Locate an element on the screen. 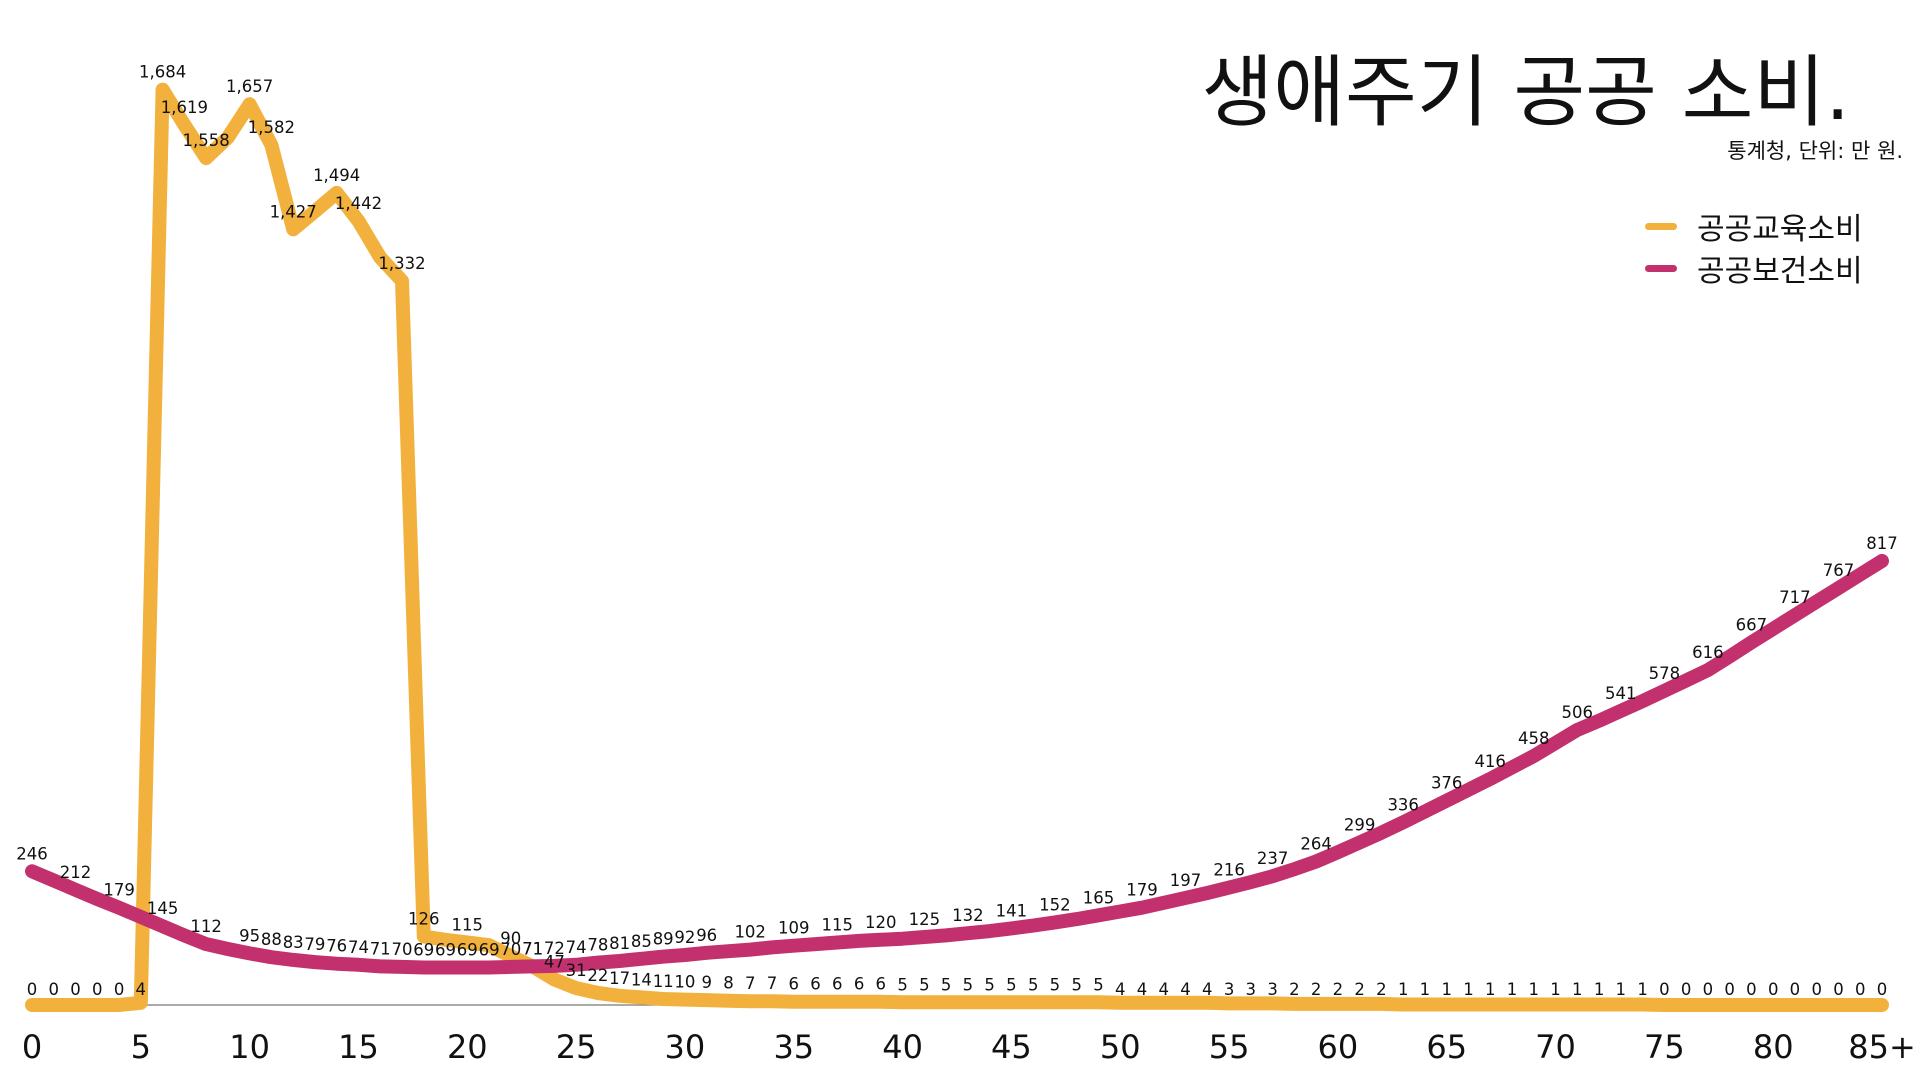 Image resolution: width=1920 pixels, height=1080 pixels. data-label-education: 1,332 is located at coordinates (401, 263).